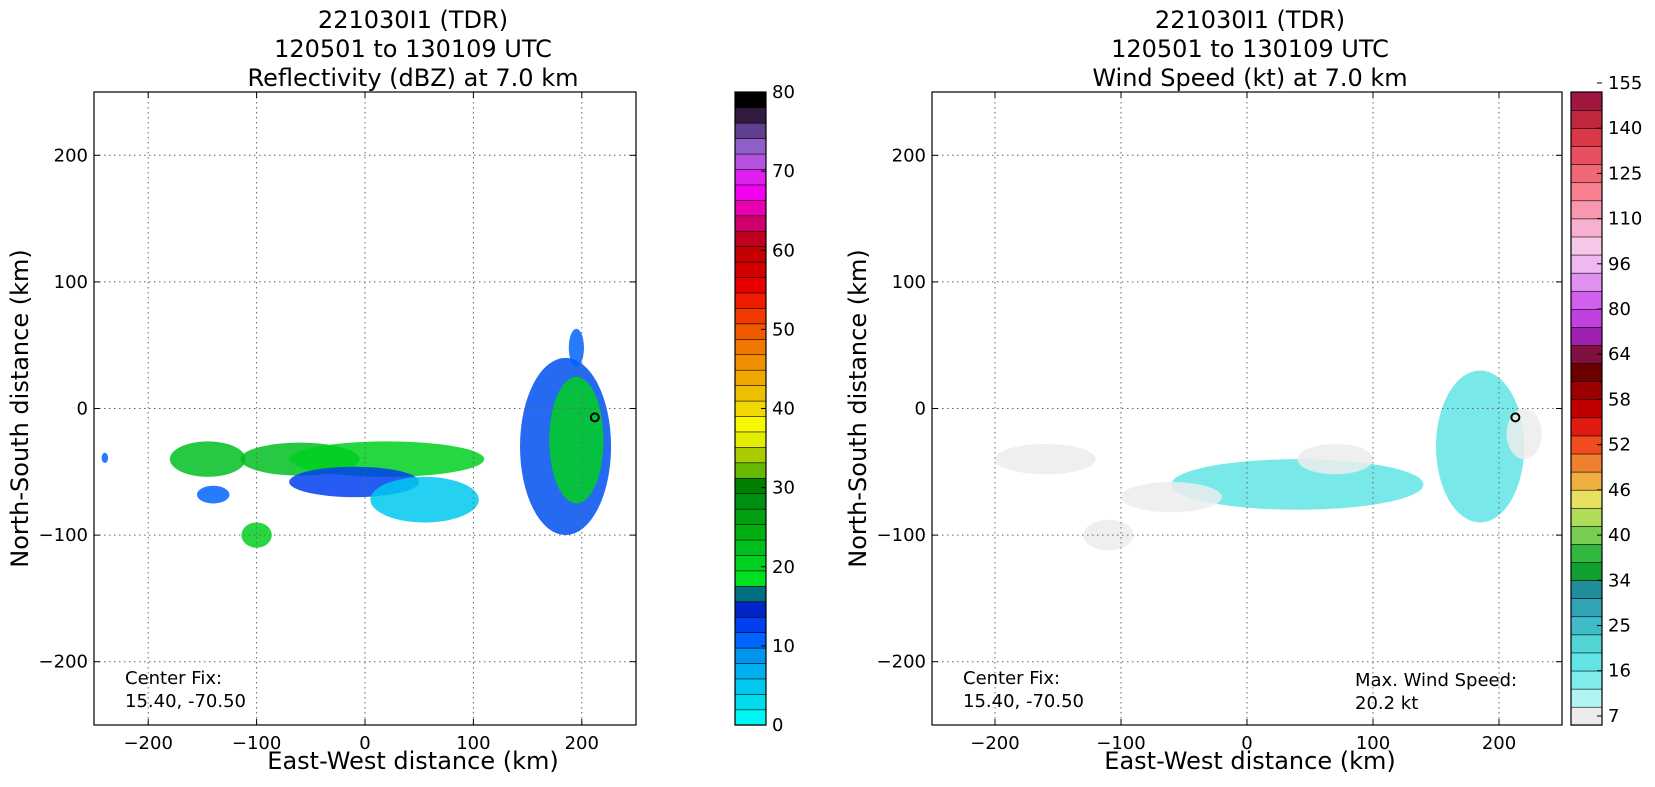  What do you see at coordinates (1436, 680) in the screenshot?
I see `max-wind-annotation: Max. Wind Speed:` at bounding box center [1436, 680].